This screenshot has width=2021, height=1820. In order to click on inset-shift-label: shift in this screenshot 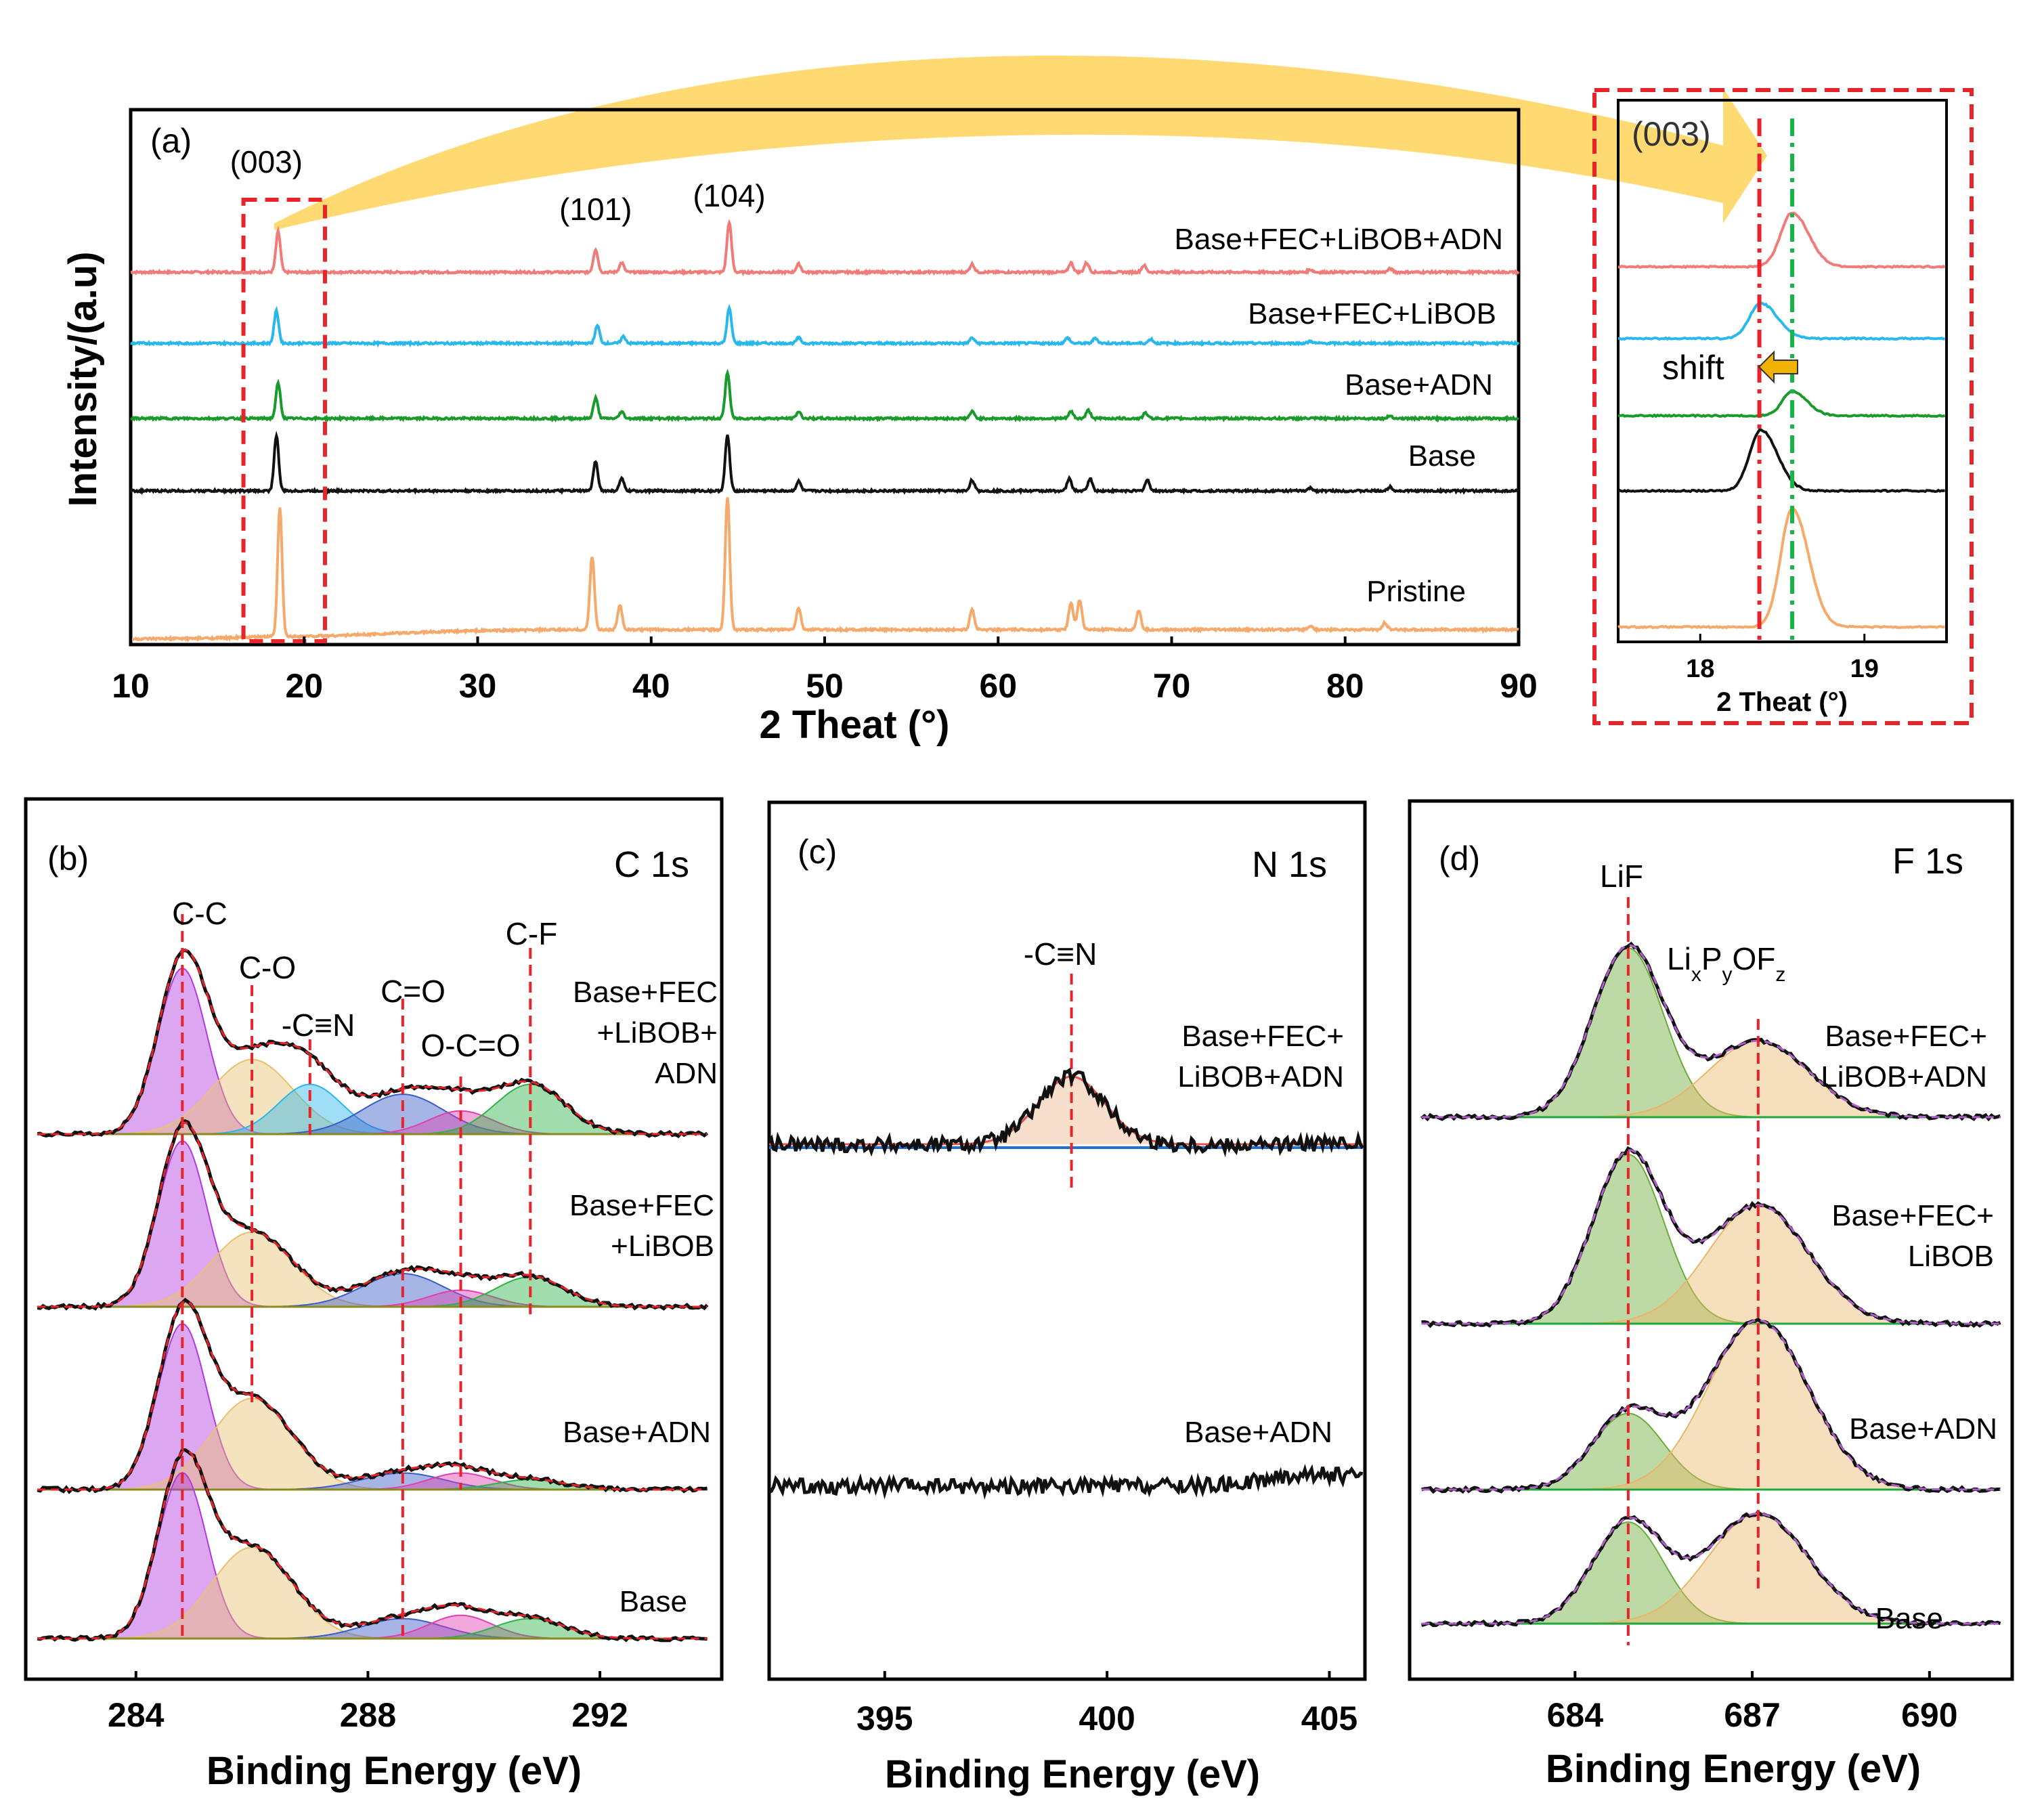, I will do `click(1693, 368)`.